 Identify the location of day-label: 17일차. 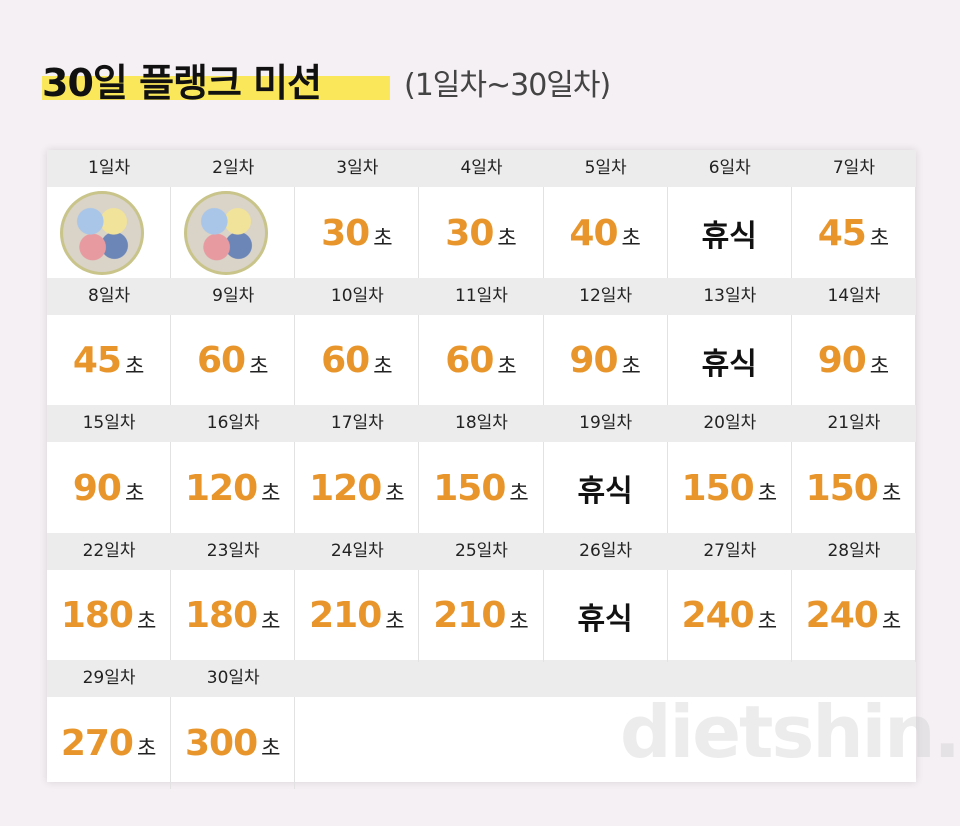
(357, 423).